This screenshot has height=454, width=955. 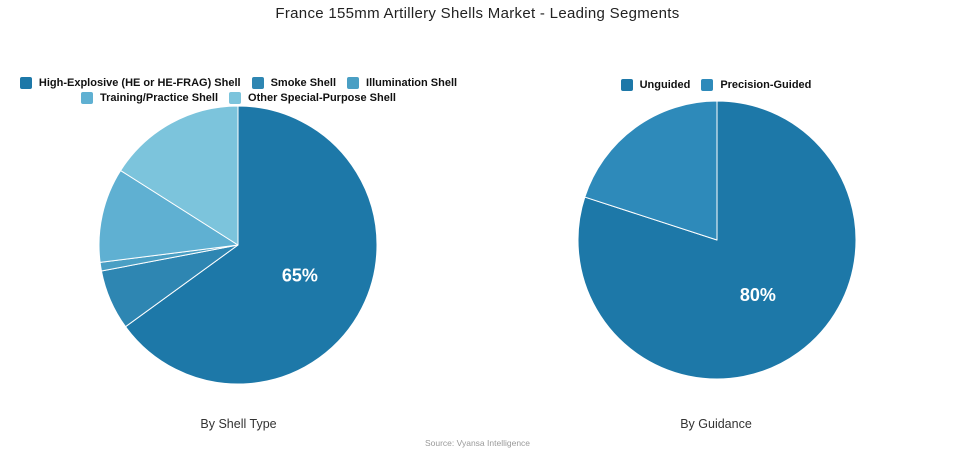 What do you see at coordinates (300, 275) in the screenshot?
I see `slice-label: 65%` at bounding box center [300, 275].